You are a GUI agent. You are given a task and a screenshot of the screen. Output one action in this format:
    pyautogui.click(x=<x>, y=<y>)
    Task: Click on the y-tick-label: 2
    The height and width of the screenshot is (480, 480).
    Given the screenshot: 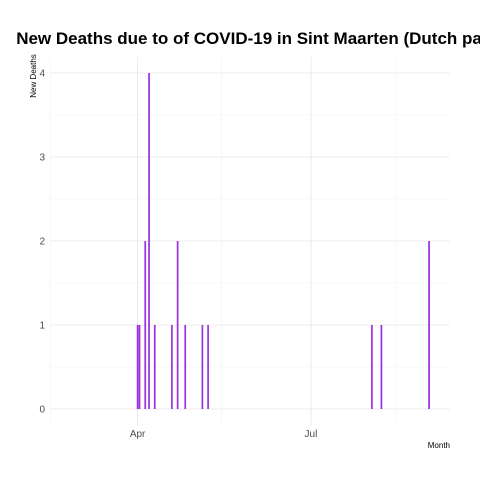 What is the action you would take?
    pyautogui.click(x=42, y=242)
    